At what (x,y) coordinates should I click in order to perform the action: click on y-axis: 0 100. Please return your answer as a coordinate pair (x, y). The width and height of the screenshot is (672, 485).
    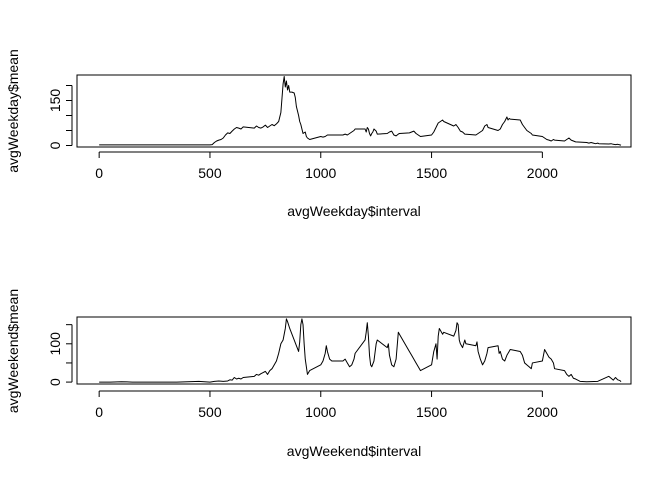
    Looking at the image, I should click on (60, 355).